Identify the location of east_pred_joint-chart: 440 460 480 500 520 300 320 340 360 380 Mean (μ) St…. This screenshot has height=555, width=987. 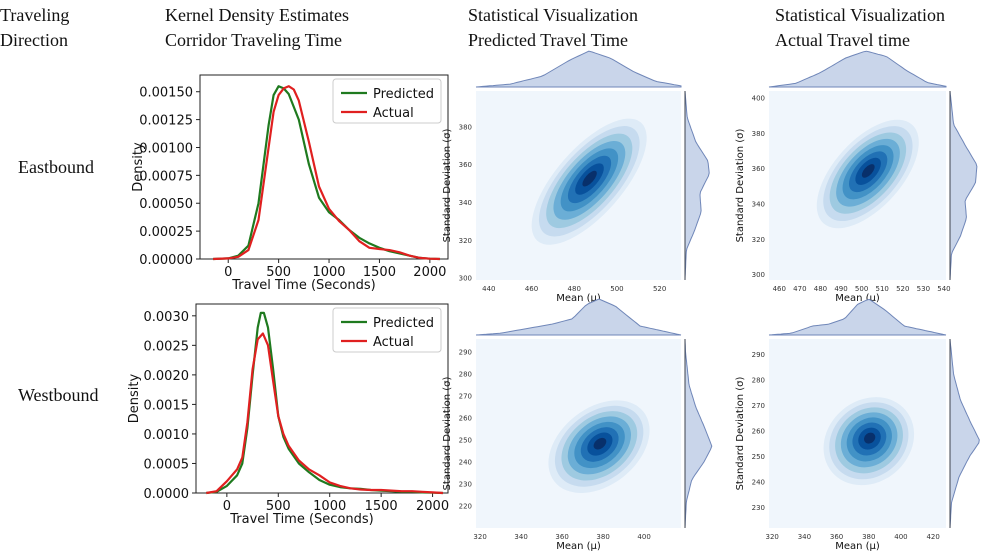
(576, 177).